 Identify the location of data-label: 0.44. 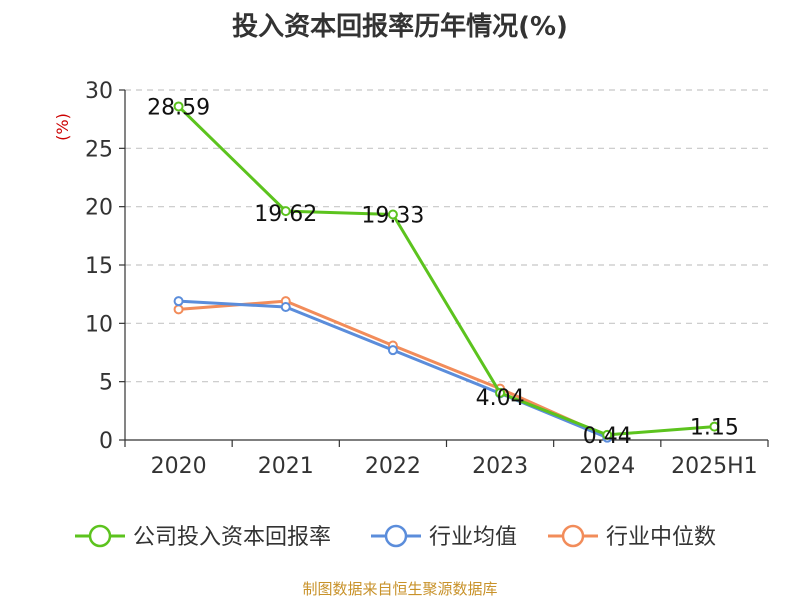
(607, 436).